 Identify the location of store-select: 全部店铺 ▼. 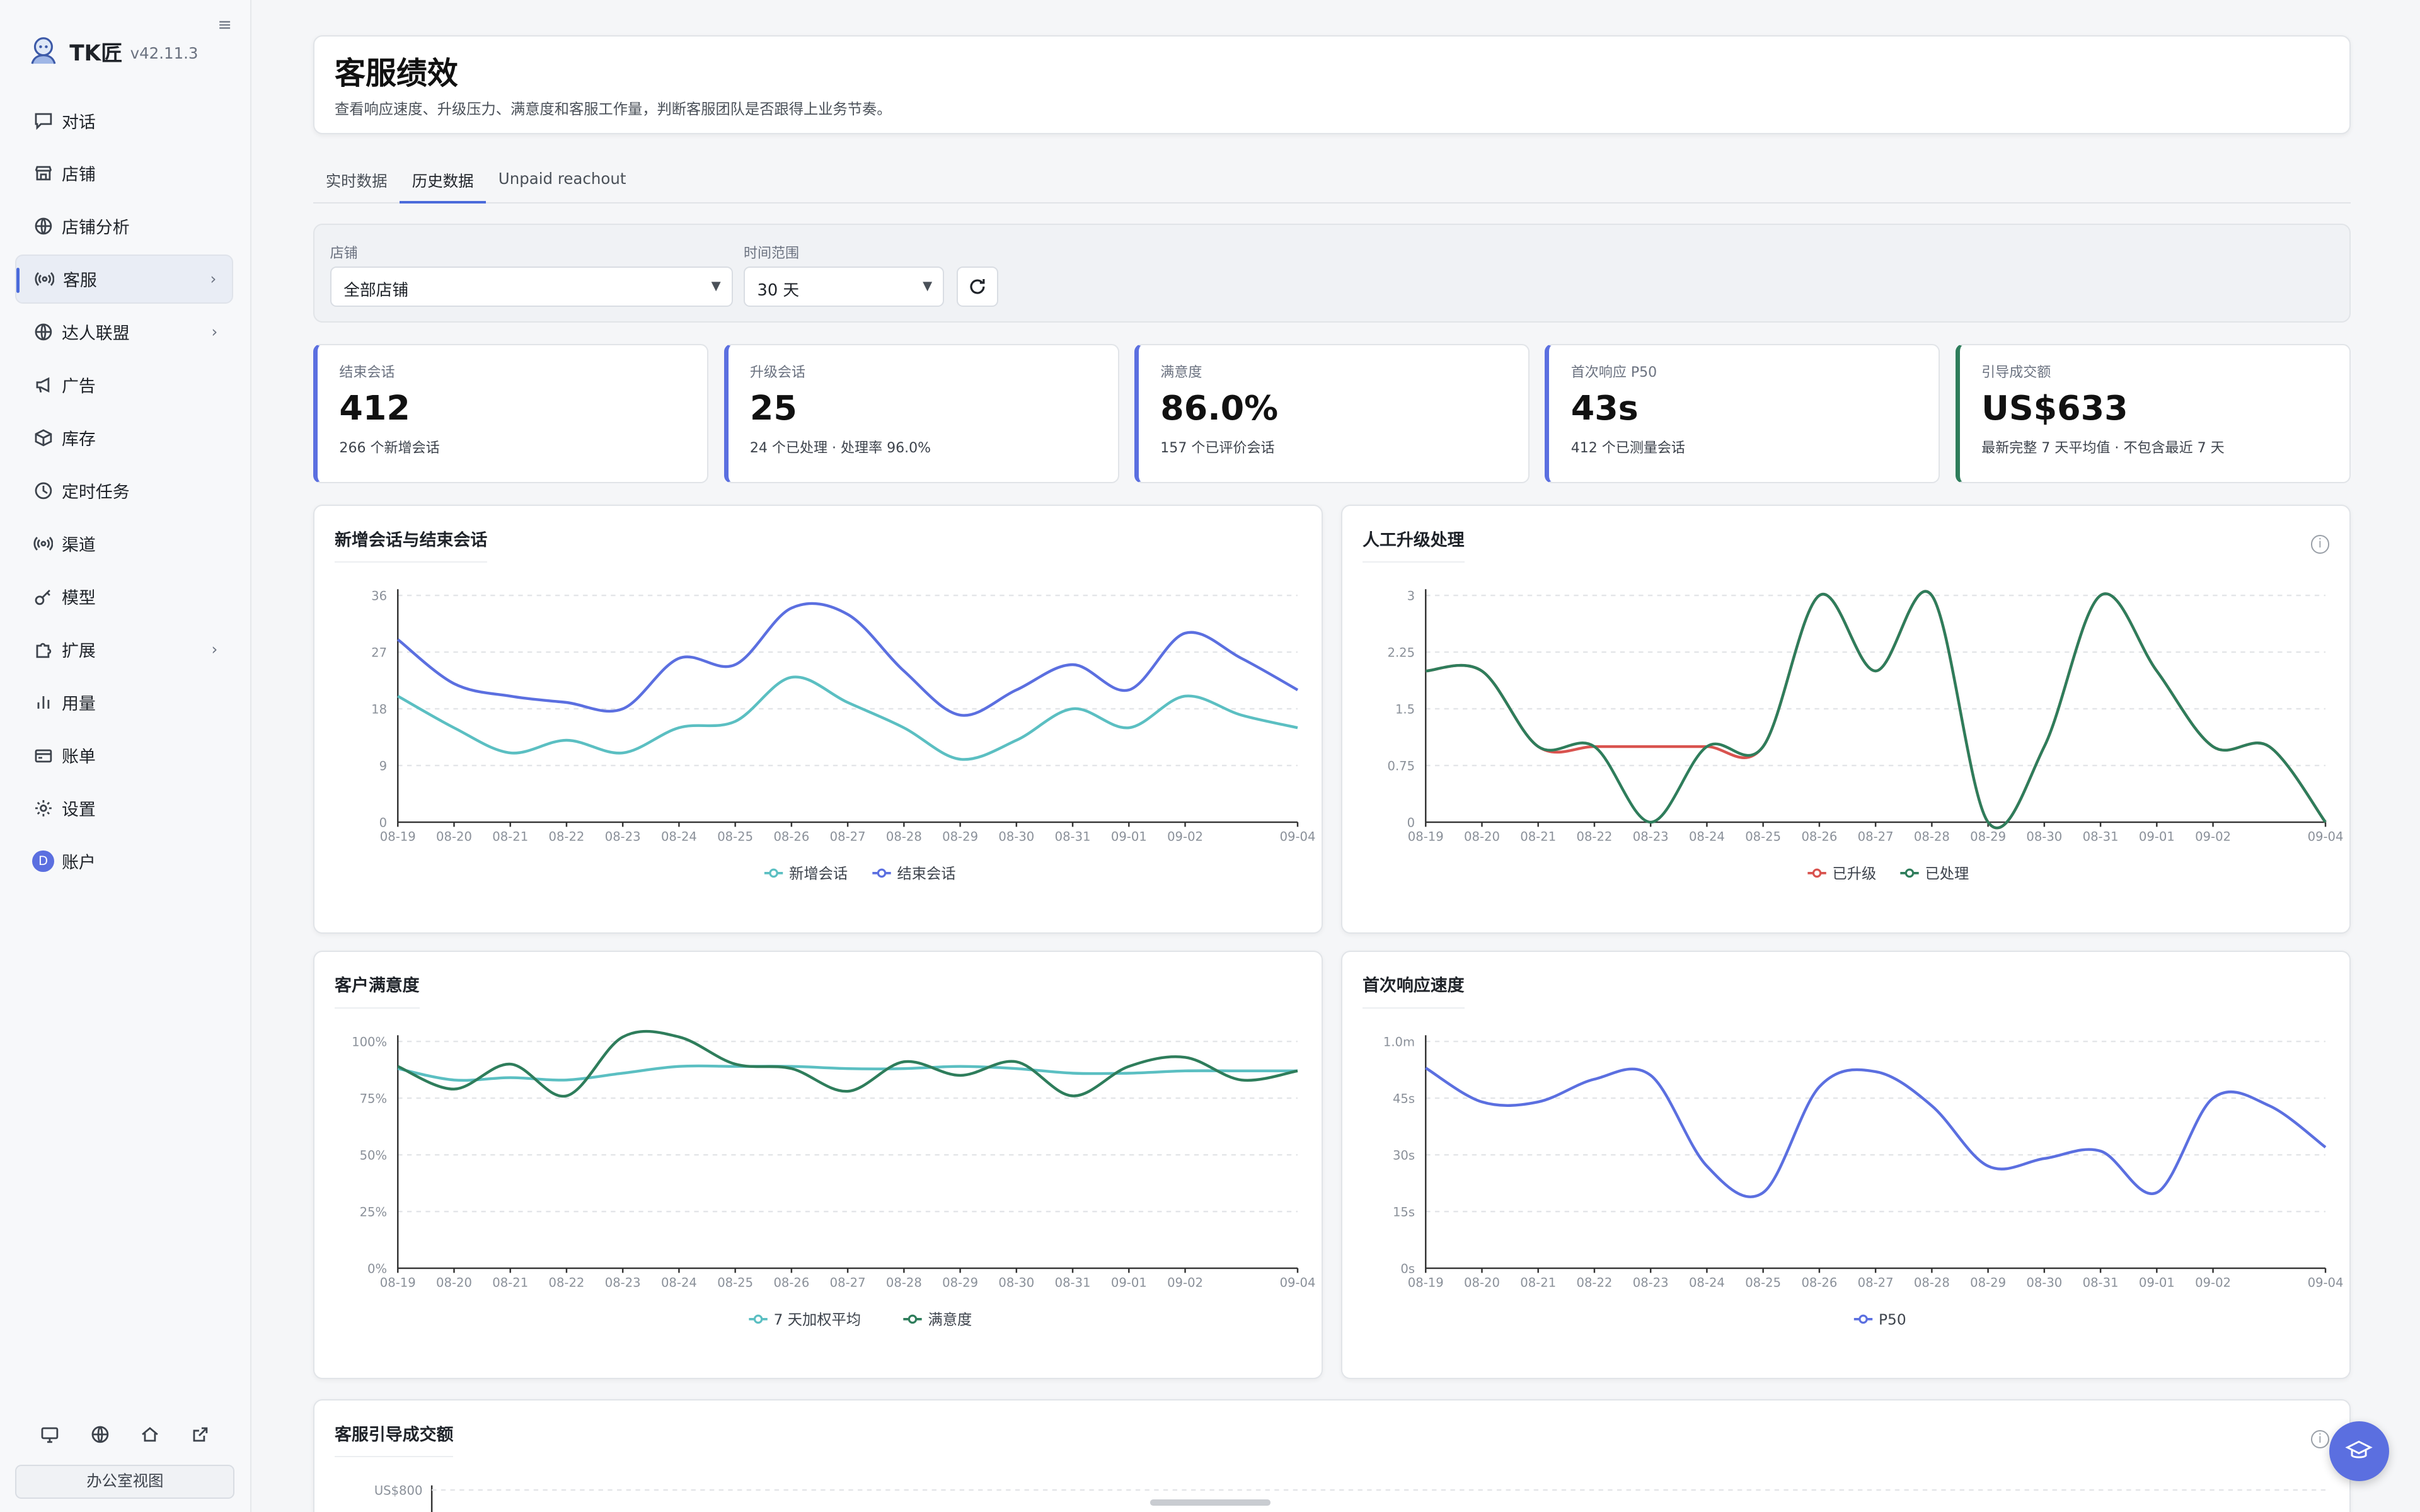
(532, 286).